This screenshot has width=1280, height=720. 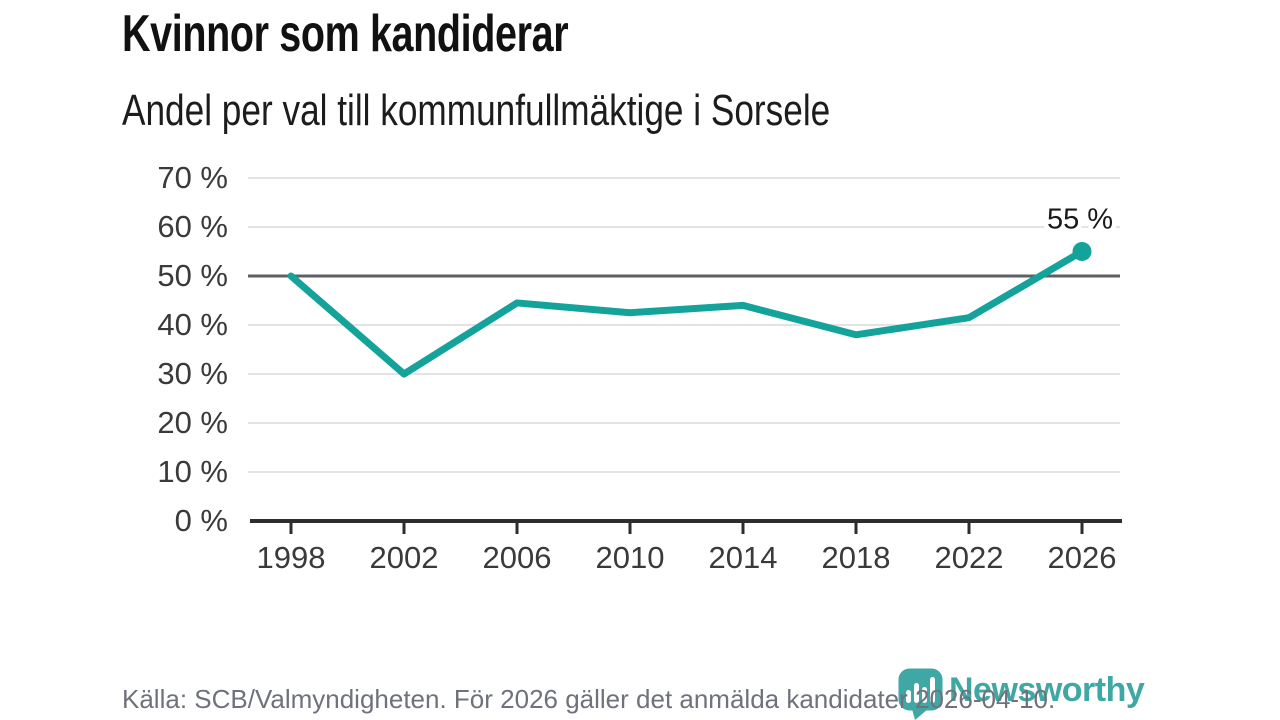 I want to click on logo-bars, so click(x=920, y=690).